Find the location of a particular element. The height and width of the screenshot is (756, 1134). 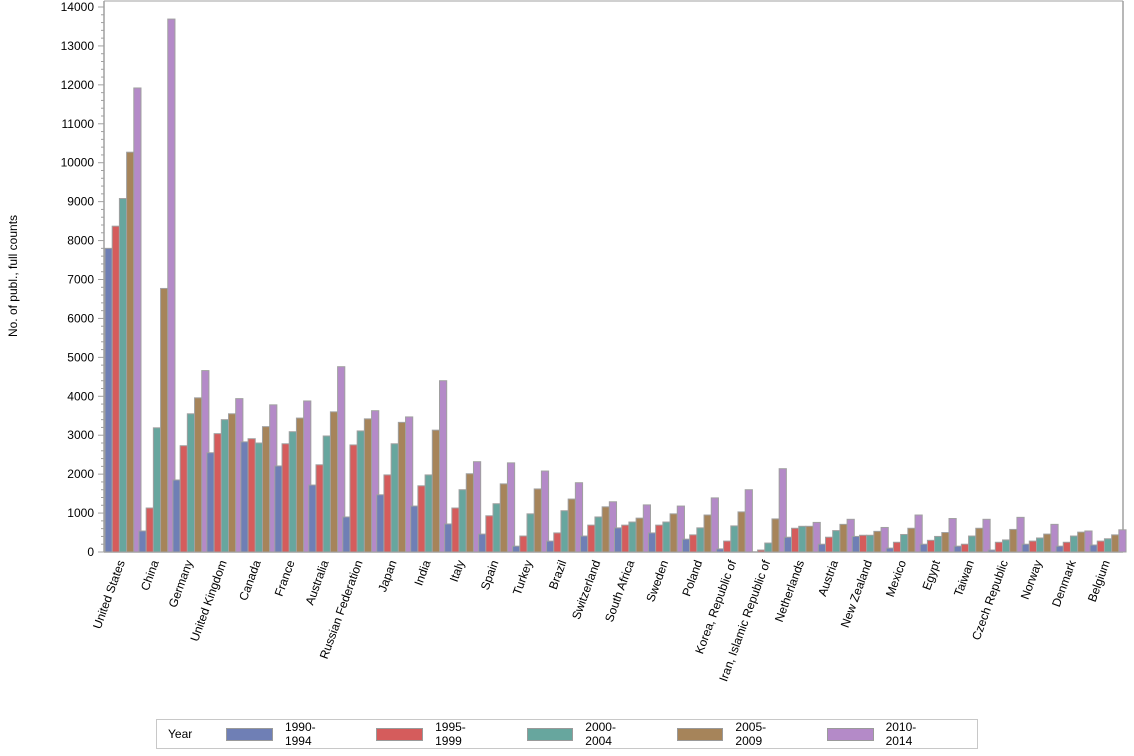

x-tick-label: Sweden is located at coordinates (657, 581).